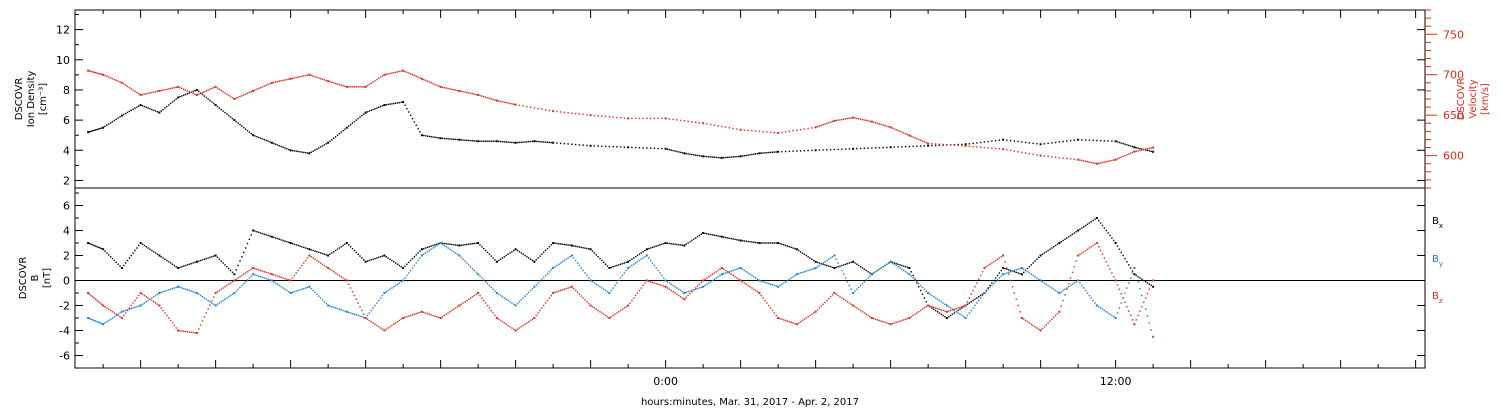 Image resolution: width=1500 pixels, height=410 pixels. I want to click on ion-density-point, so click(215, 105).